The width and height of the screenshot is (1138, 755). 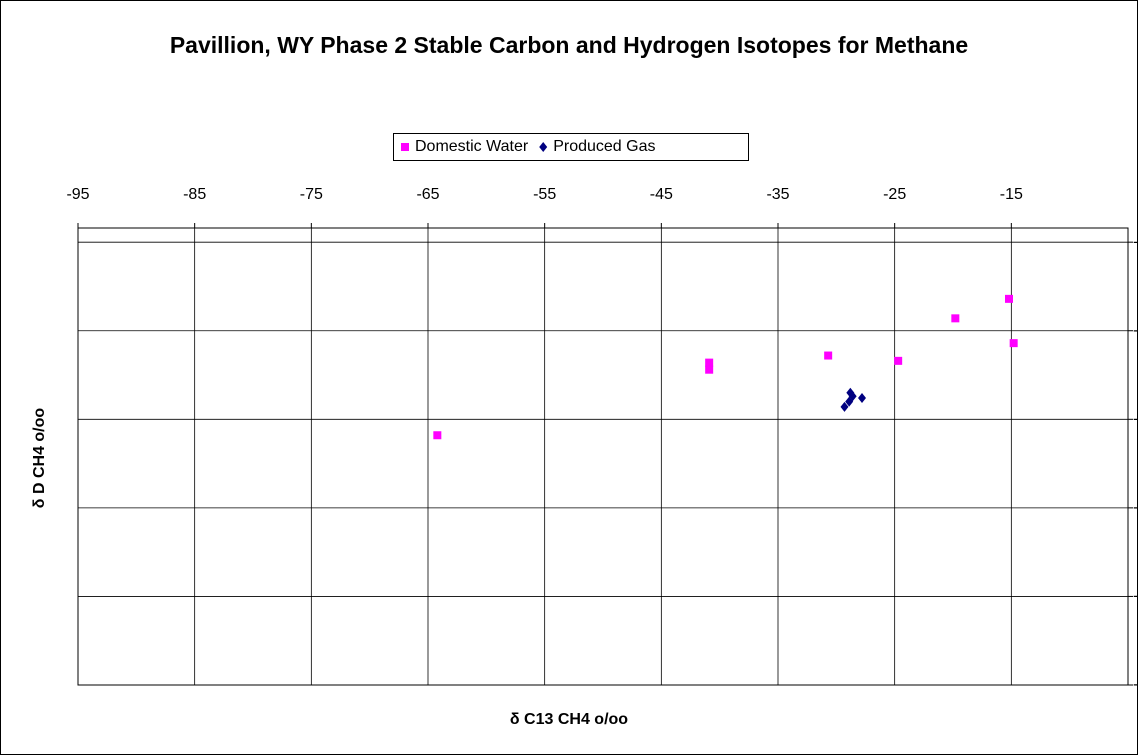 I want to click on x-axis-label: δ C13 CH4 o/oo, so click(x=569, y=719).